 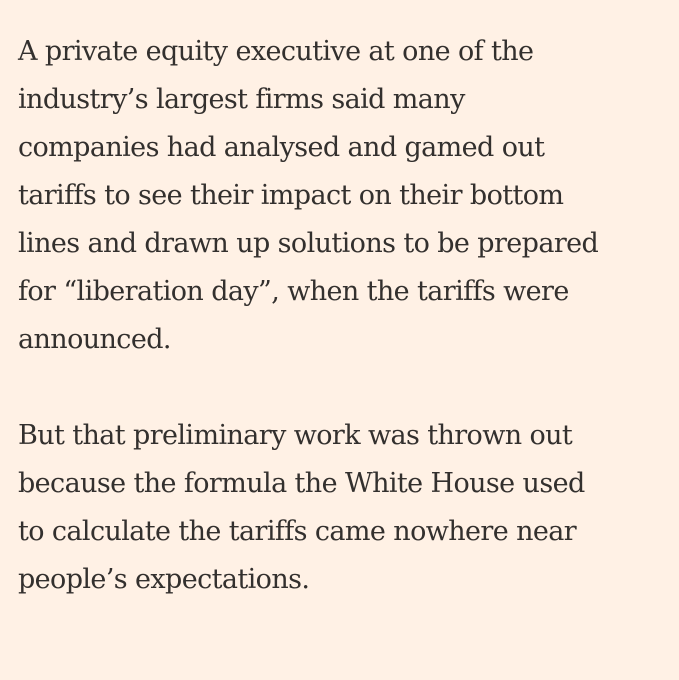 I want to click on text-line: A private equity executive at one of the, so click(x=276, y=51).